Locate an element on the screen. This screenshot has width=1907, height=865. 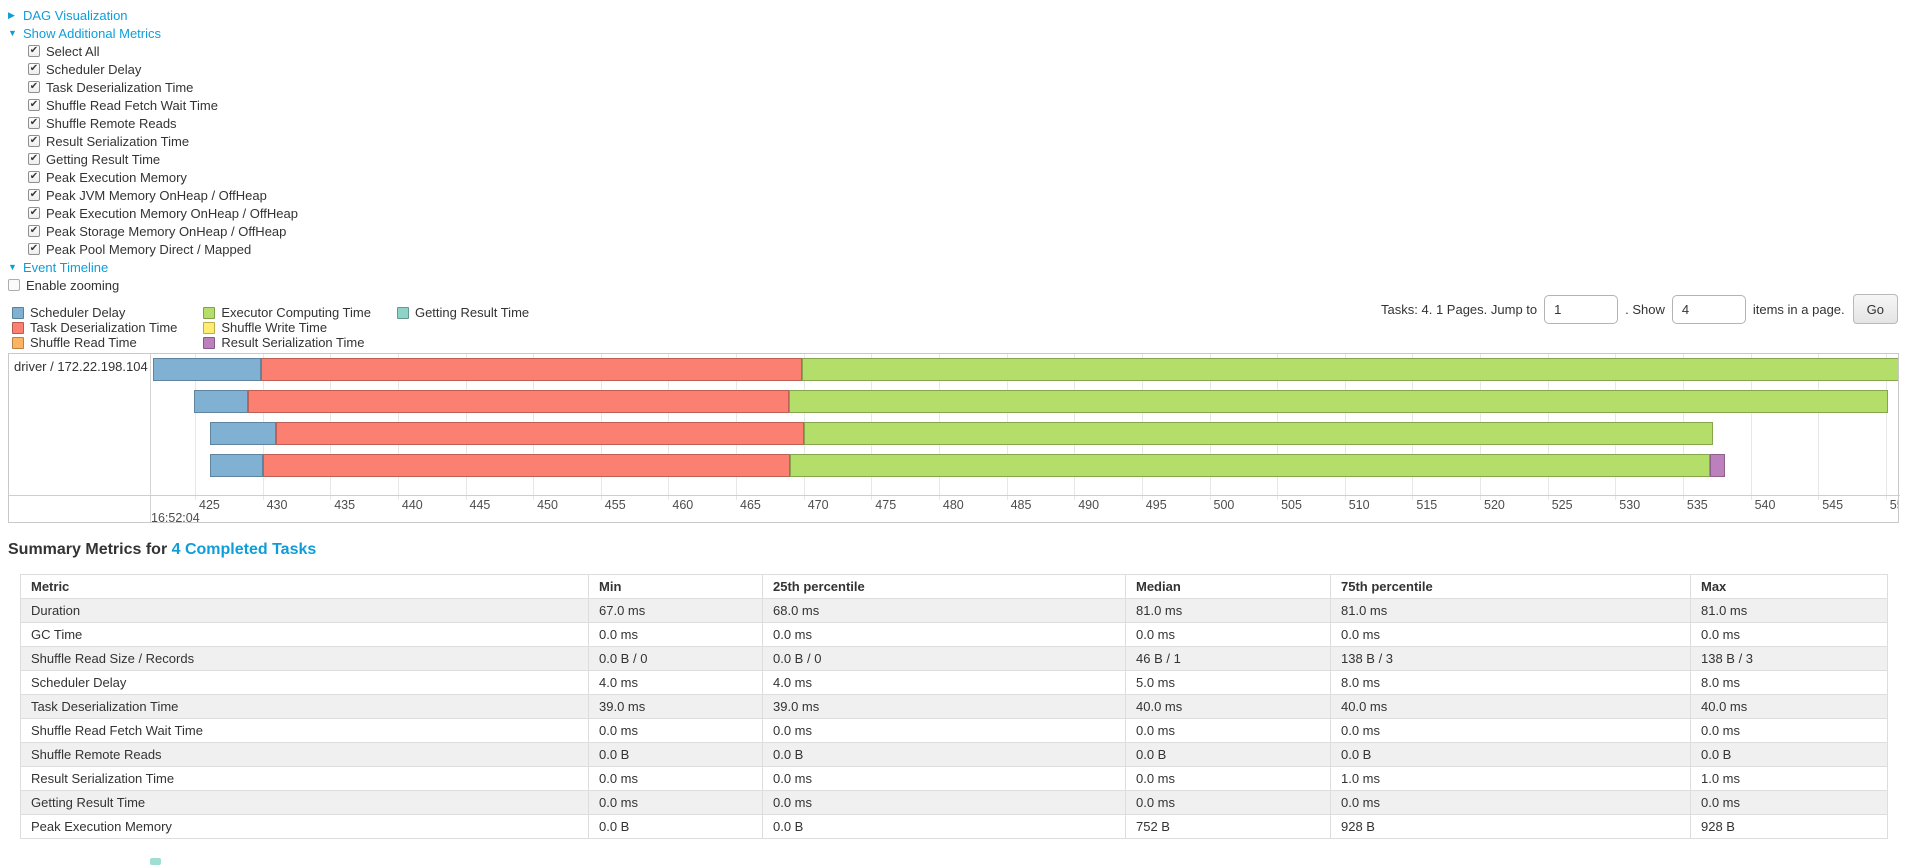
metric-checkbox-row: ✔ Shuffle Remote Reads is located at coordinates (153, 123).